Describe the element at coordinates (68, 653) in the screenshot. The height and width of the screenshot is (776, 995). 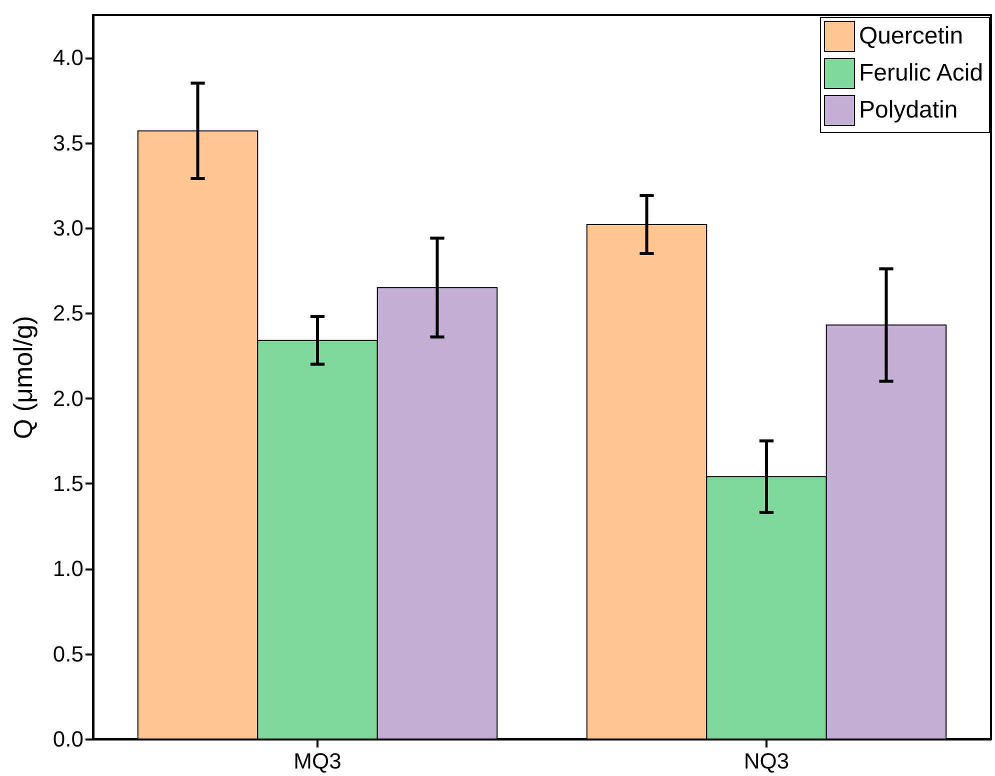
I see `y-tick-label: 0.5` at that location.